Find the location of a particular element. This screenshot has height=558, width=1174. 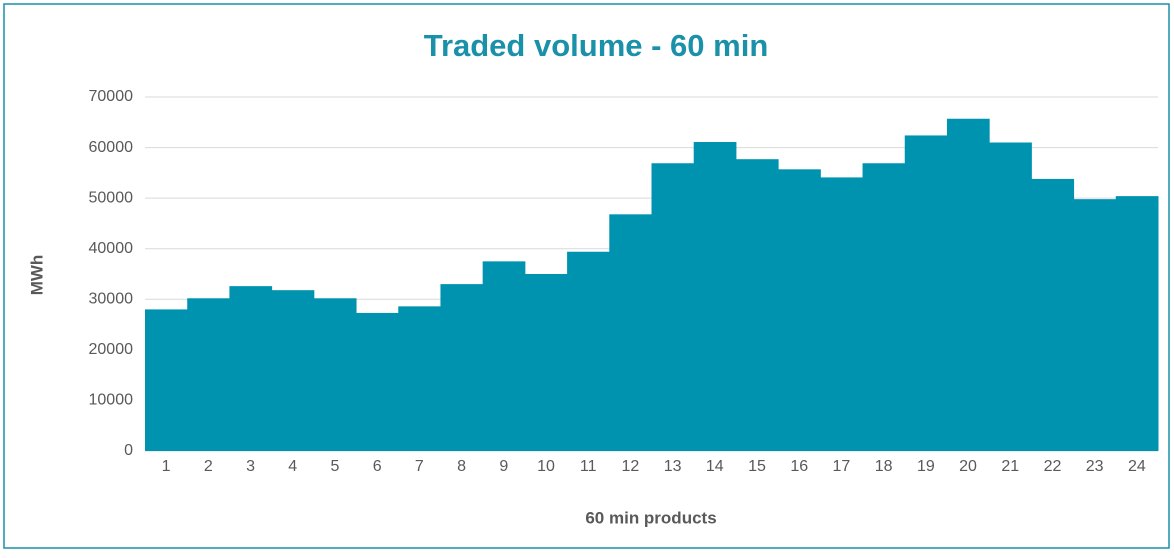

x-tick-label: 21 is located at coordinates (1010, 466).